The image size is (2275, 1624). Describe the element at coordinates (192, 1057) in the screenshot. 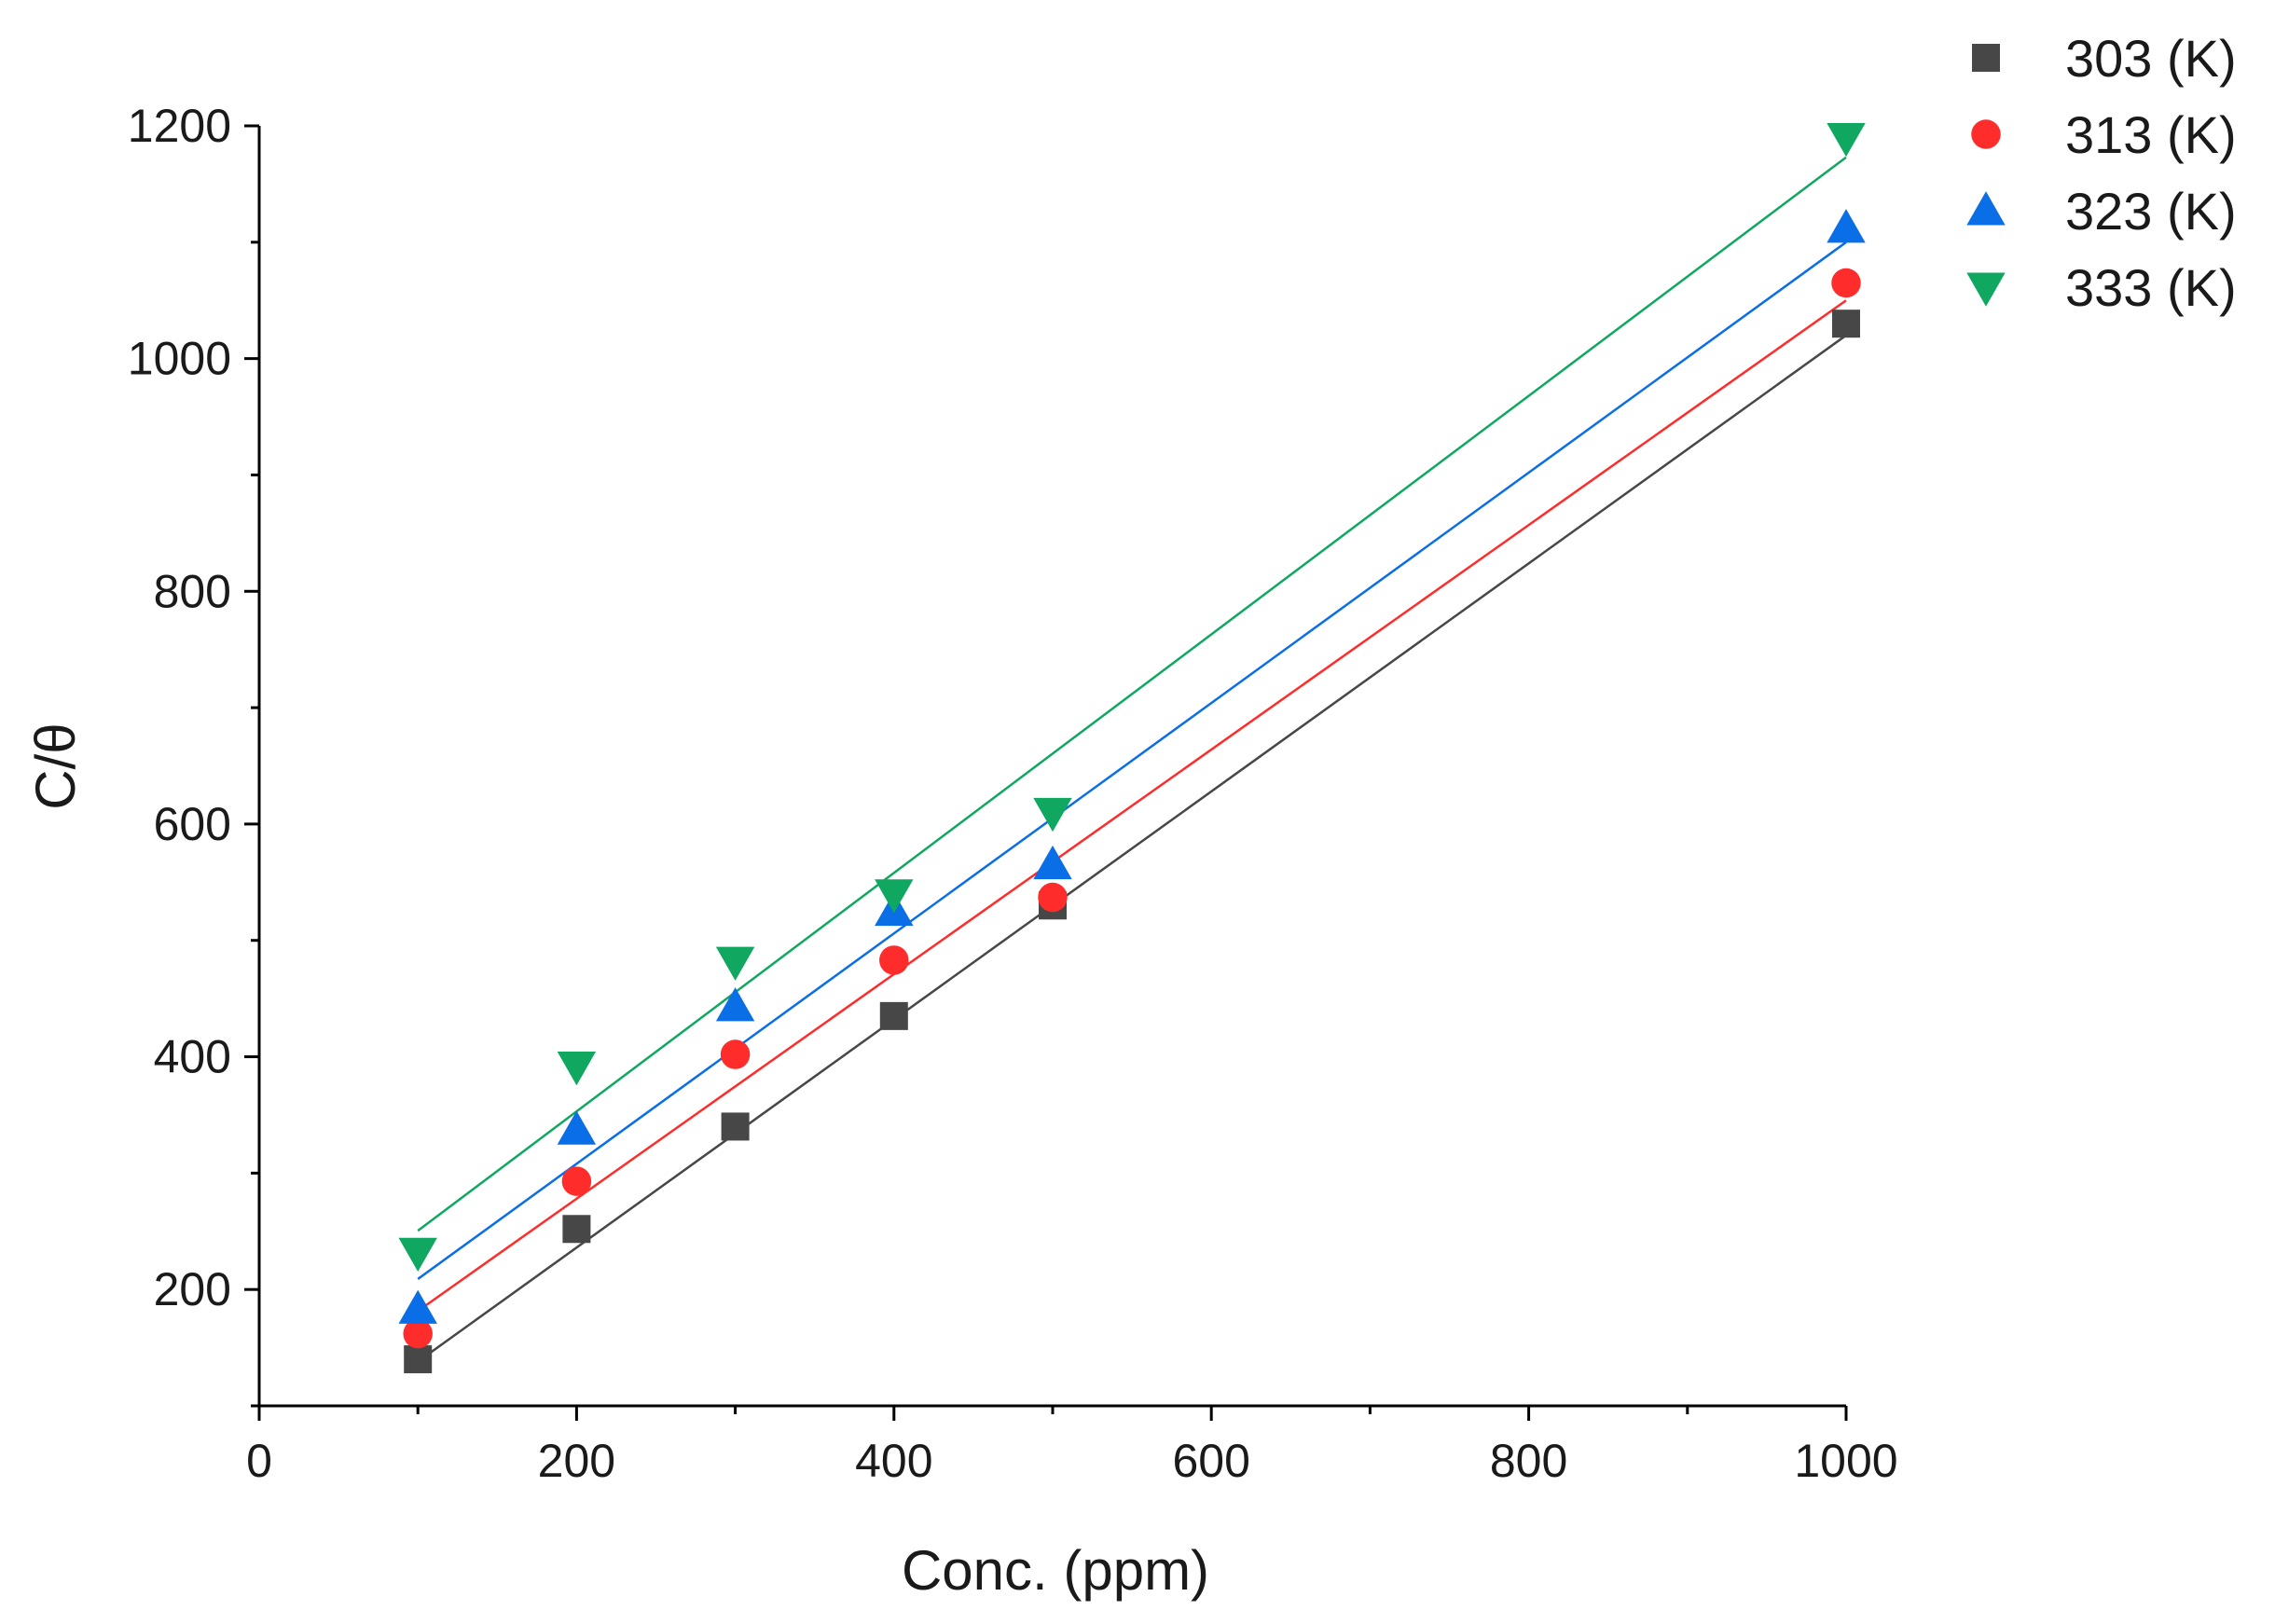

I see `y-tick-label: 400` at that location.